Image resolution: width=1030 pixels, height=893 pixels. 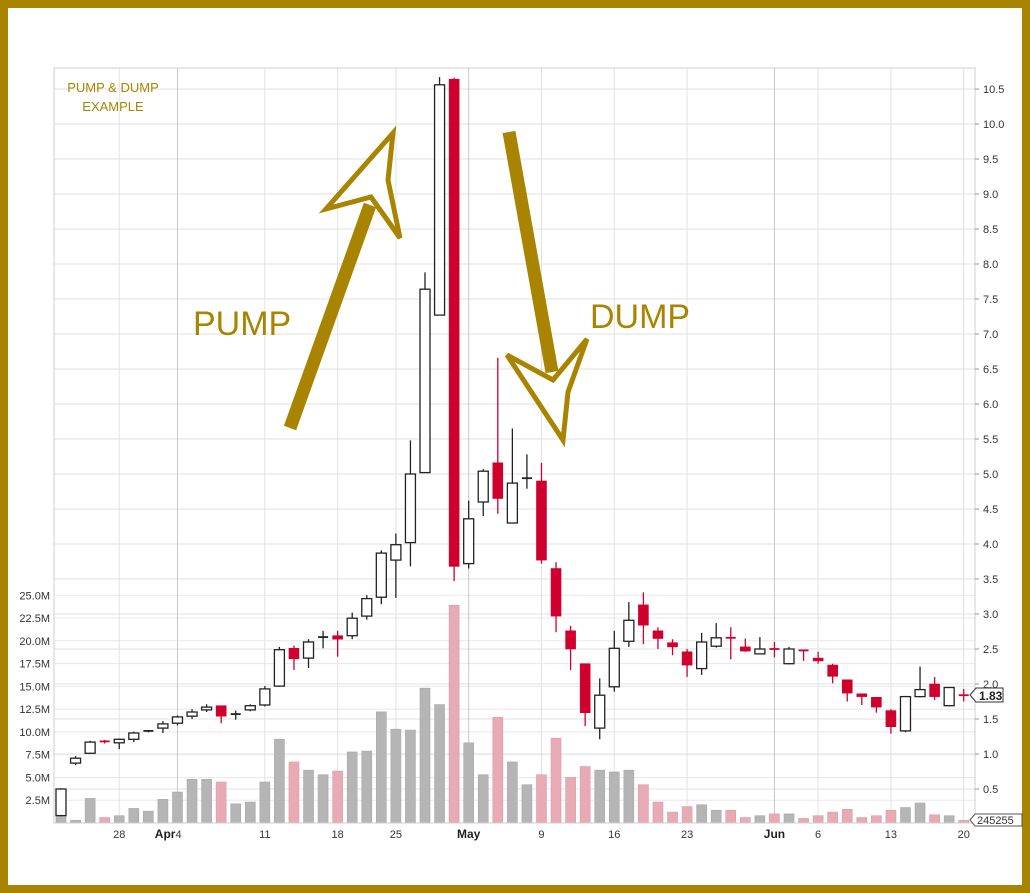 What do you see at coordinates (38, 756) in the screenshot?
I see `volume-tick-label: 7.5M` at bounding box center [38, 756].